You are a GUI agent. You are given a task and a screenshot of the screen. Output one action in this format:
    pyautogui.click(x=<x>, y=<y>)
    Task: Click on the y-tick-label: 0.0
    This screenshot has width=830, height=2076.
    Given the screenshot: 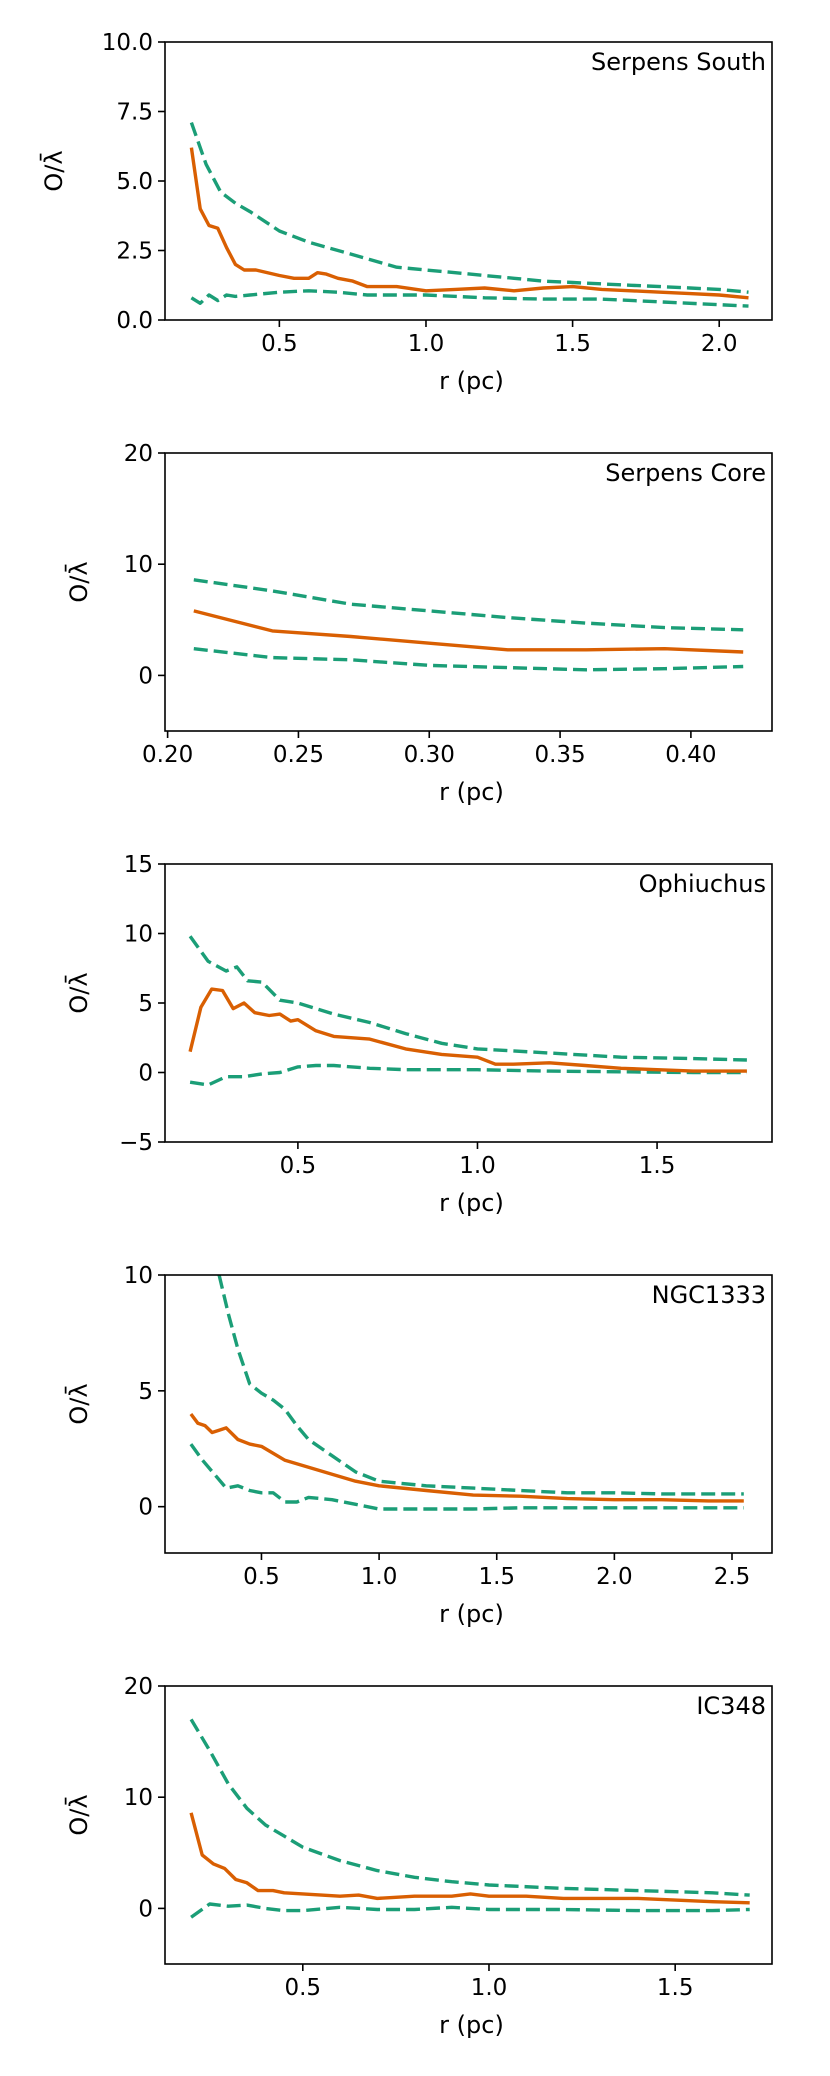 What is the action you would take?
    pyautogui.click(x=134, y=321)
    